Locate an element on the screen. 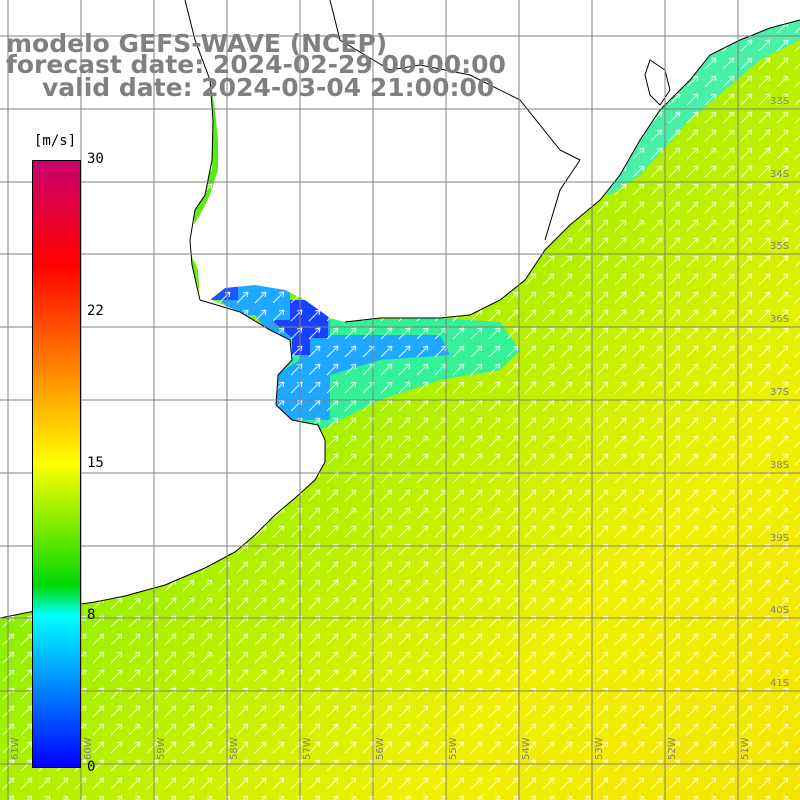 This screenshot has height=800, width=800. lat-label: 38S is located at coordinates (779, 465).